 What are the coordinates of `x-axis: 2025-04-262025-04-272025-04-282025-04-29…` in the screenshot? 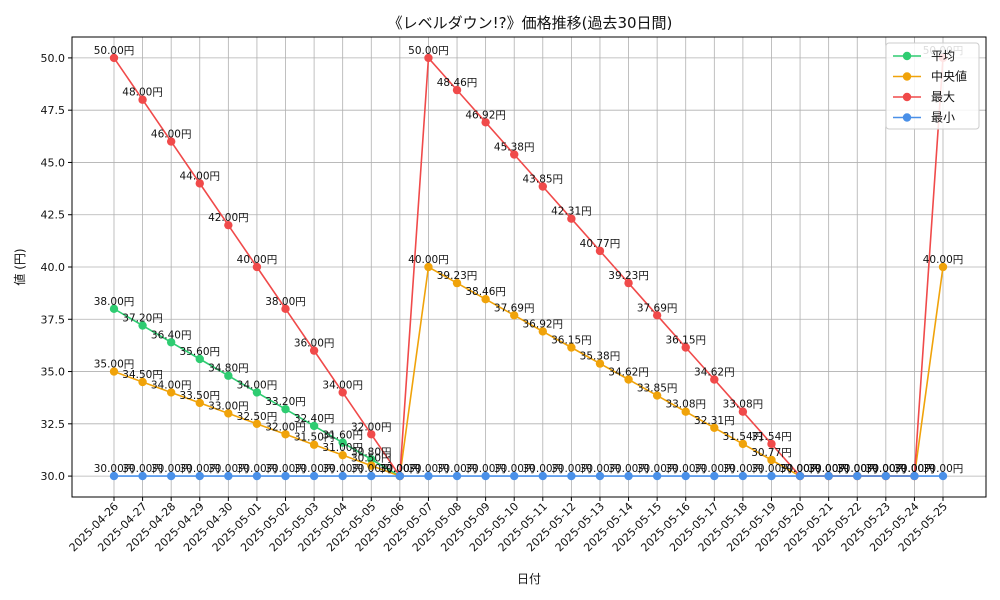 It's located at (508, 525).